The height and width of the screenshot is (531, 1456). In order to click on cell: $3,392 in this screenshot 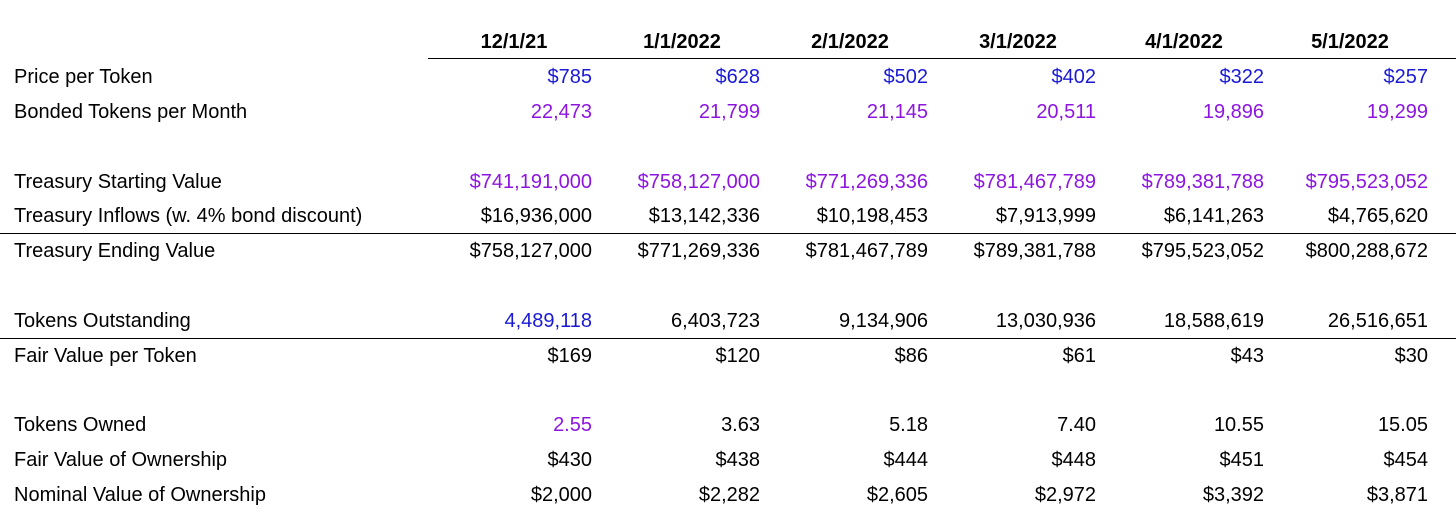, I will do `click(1233, 495)`.